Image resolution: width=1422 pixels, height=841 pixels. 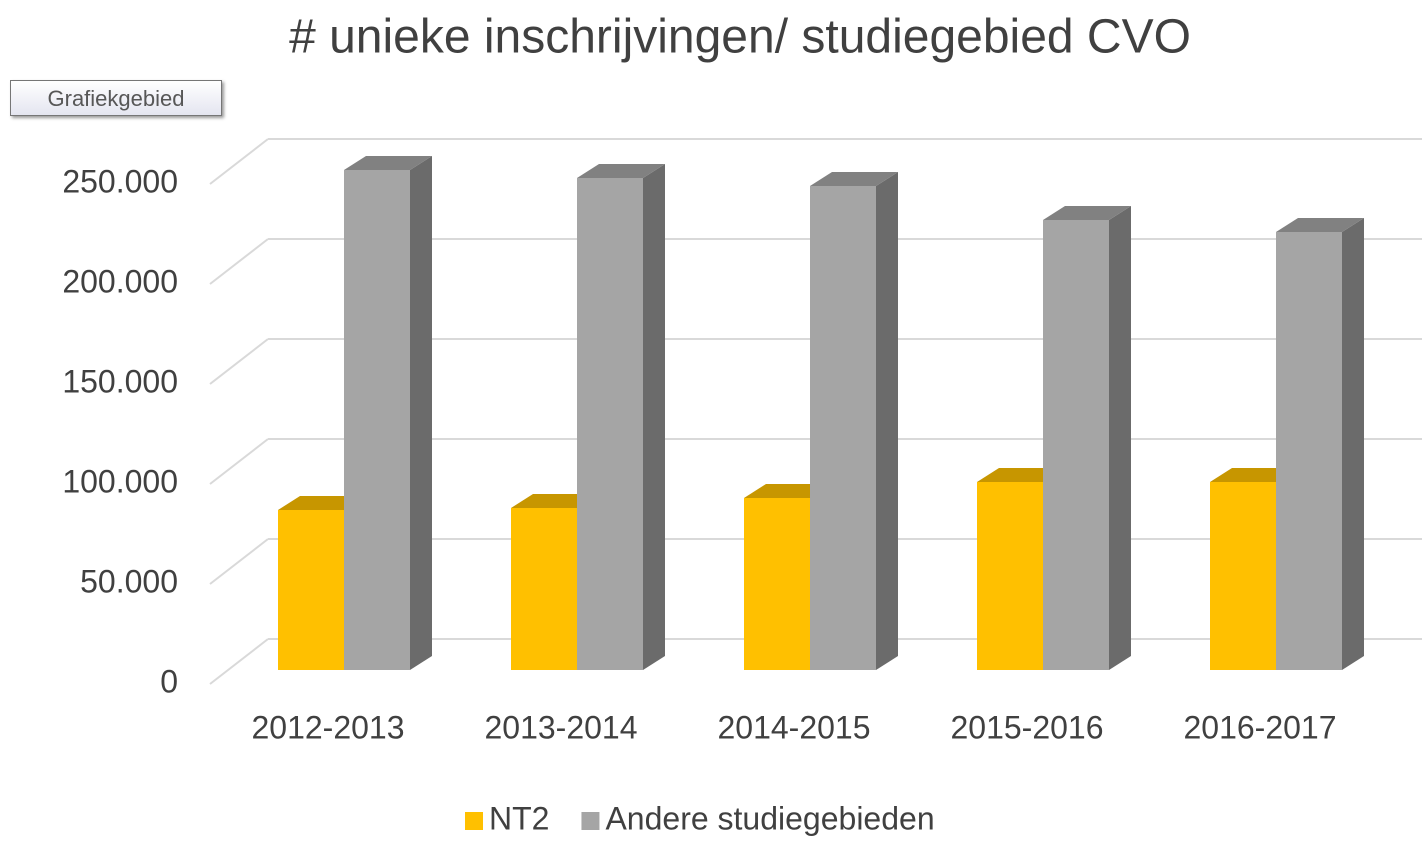 What do you see at coordinates (793, 727) in the screenshot?
I see `x-tick-label: 2014-2015` at bounding box center [793, 727].